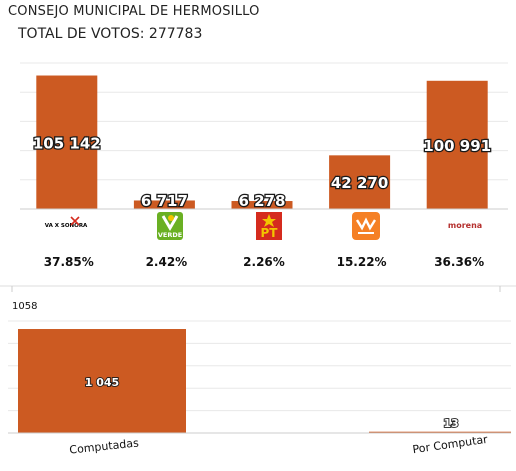 This screenshot has height=471, width=516. Describe the element at coordinates (104, 446) in the screenshot. I see `category-label-computadas: Computadas` at that location.